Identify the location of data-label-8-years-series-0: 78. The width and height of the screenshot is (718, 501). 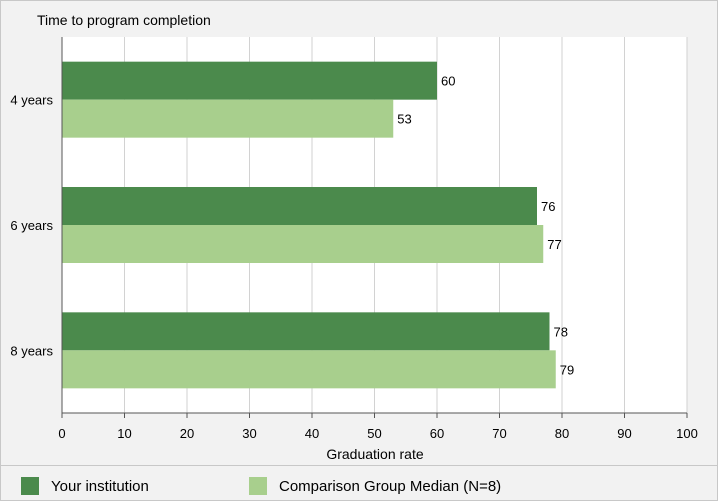
(561, 331).